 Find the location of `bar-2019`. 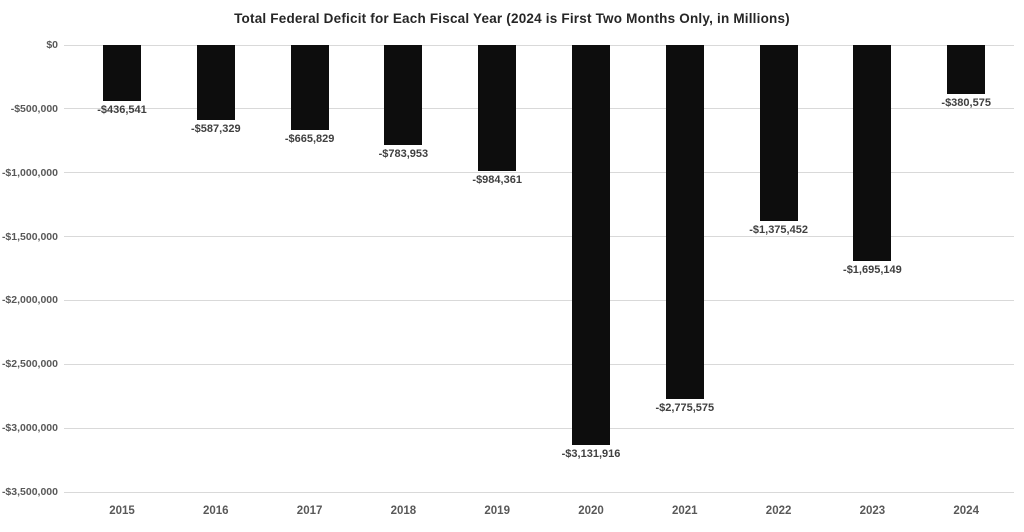

bar-2019 is located at coordinates (497, 108).